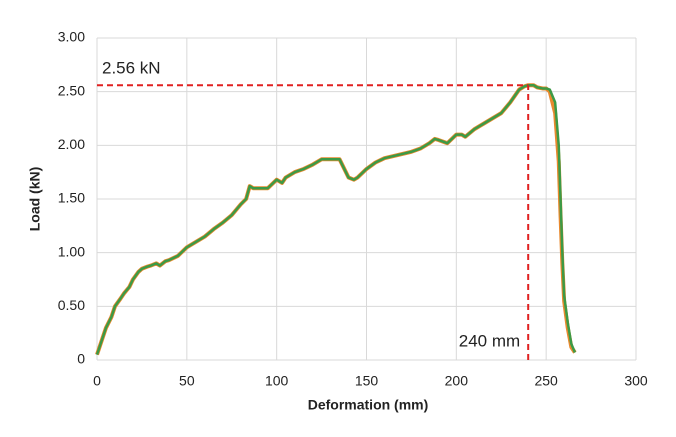 Image resolution: width=676 pixels, height=437 pixels. I want to click on y-tick-label: 0.50, so click(71, 305).